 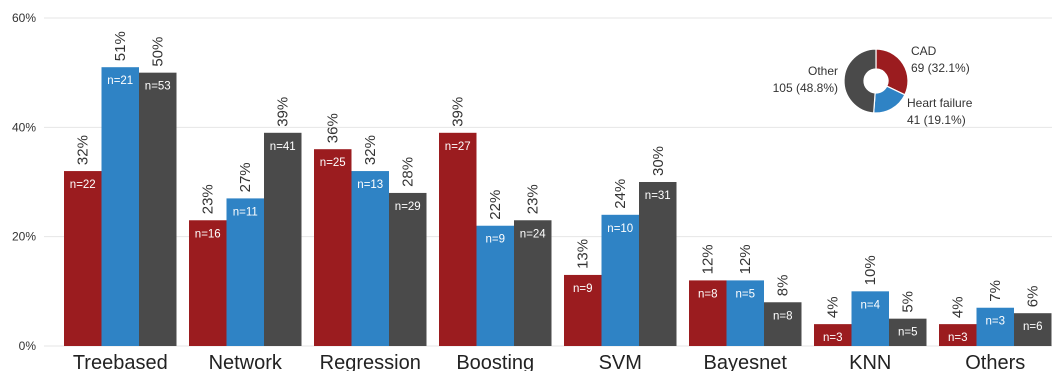 I want to click on bar-value-label: 24%, so click(x=620, y=194).